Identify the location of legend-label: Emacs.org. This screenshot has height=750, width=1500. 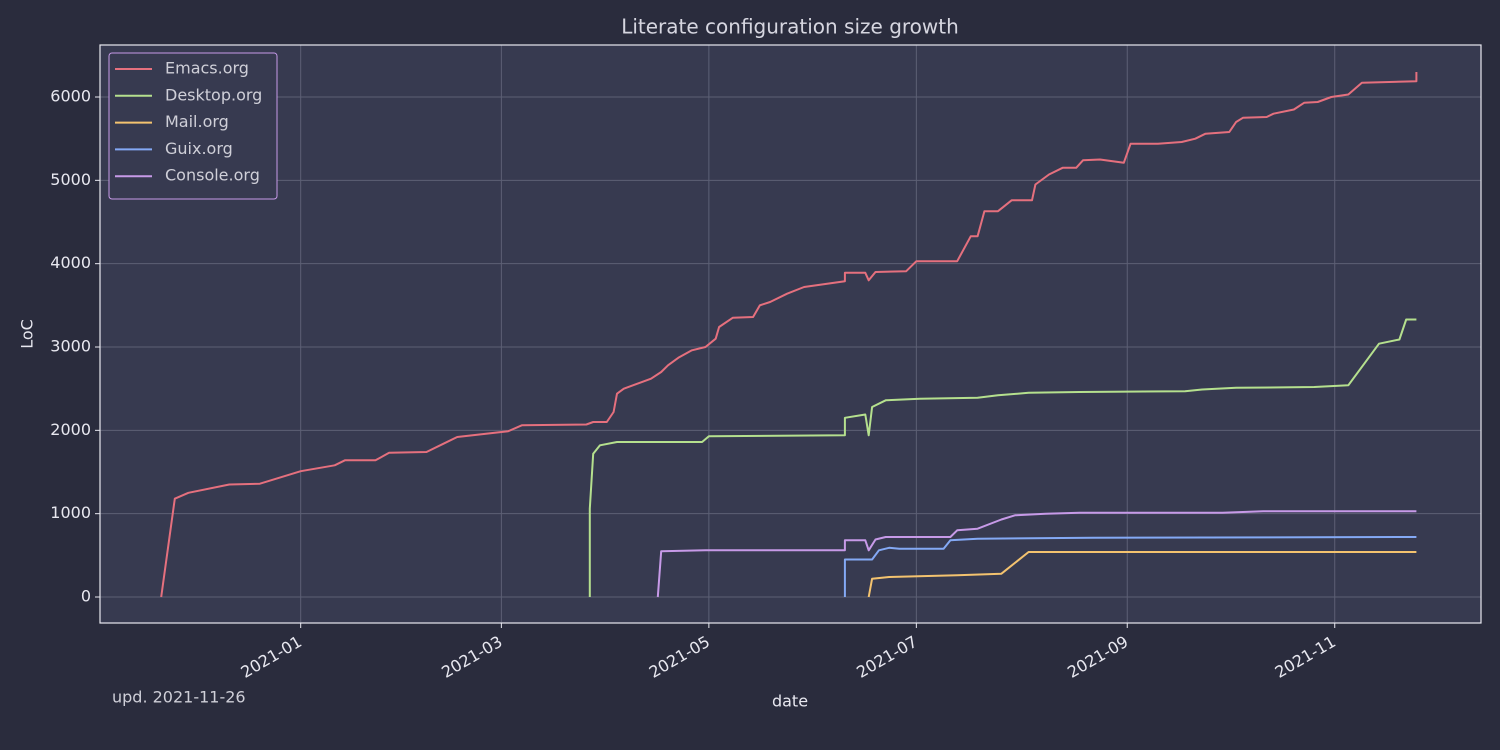
(207, 68).